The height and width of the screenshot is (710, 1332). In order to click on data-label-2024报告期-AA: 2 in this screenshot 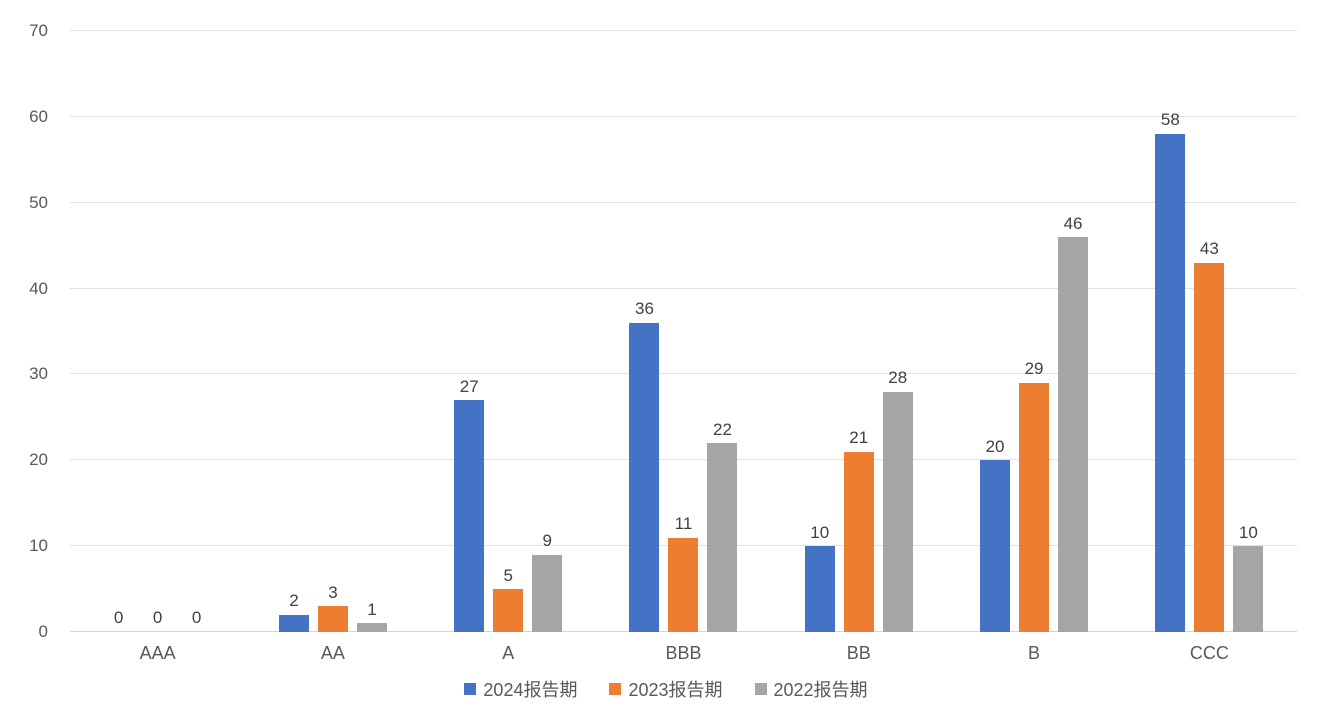, I will do `click(294, 601)`.